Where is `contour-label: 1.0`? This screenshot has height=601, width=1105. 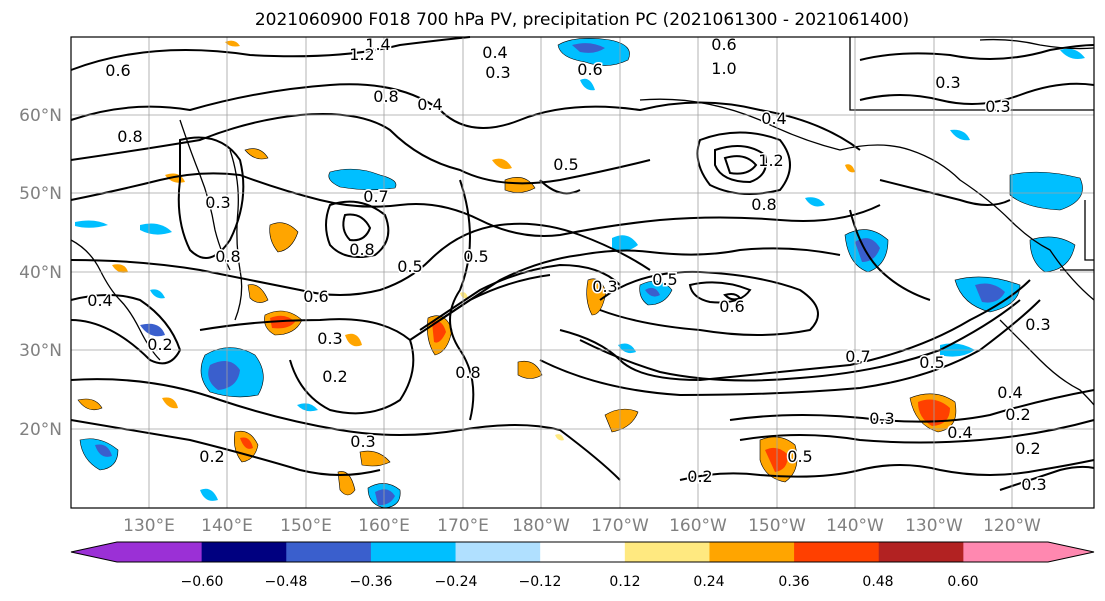
contour-label: 1.0 is located at coordinates (723, 68).